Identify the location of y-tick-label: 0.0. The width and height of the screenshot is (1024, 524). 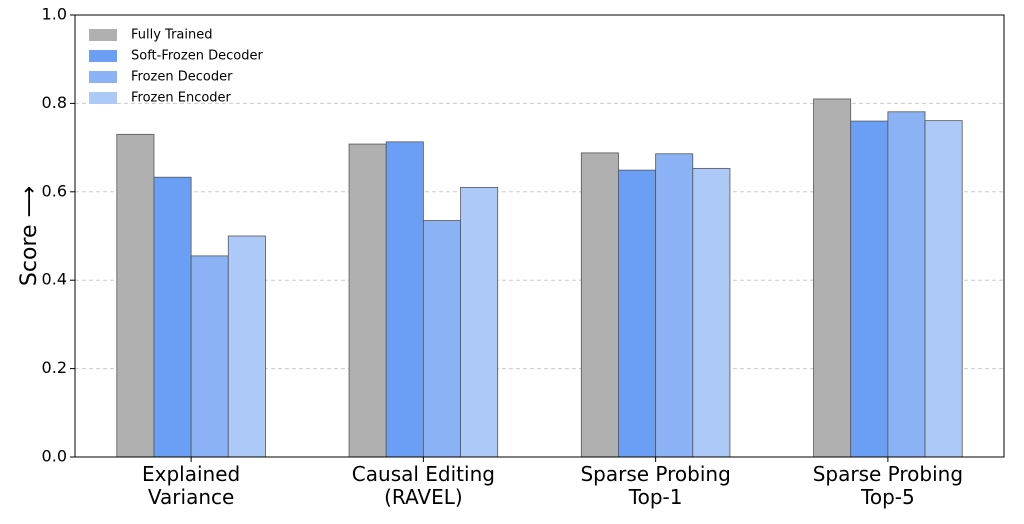
(54, 456).